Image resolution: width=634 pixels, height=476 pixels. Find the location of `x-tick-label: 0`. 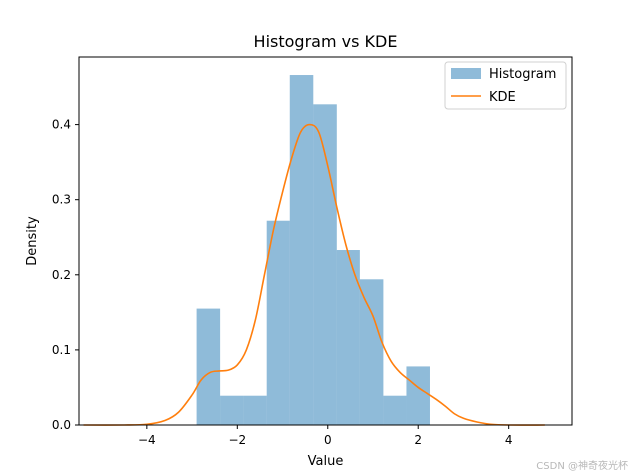

x-tick-label: 0 is located at coordinates (328, 440).